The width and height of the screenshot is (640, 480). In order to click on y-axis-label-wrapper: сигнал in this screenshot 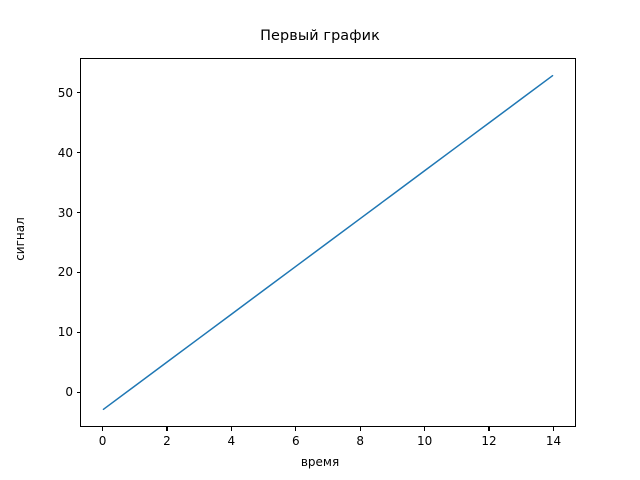, I will do `click(15, 240)`.